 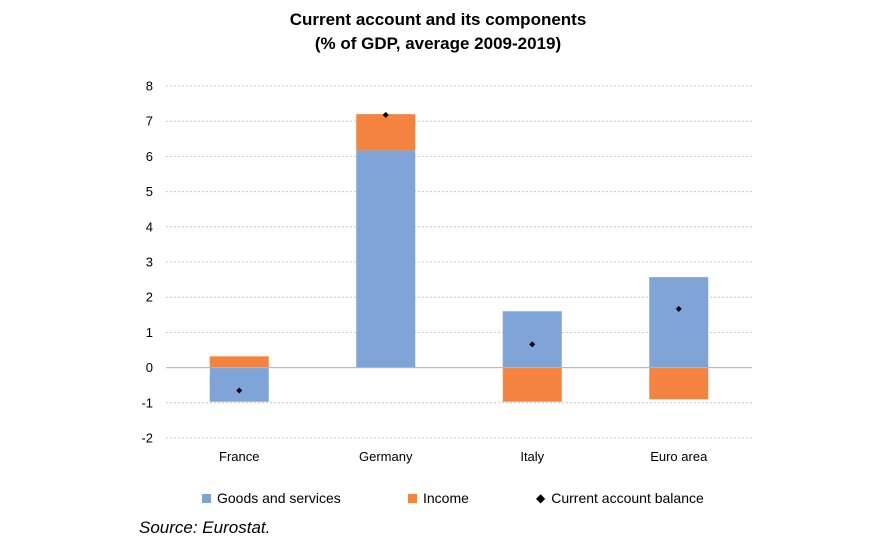 What do you see at coordinates (149, 121) in the screenshot?
I see `y-tick-label: 7` at bounding box center [149, 121].